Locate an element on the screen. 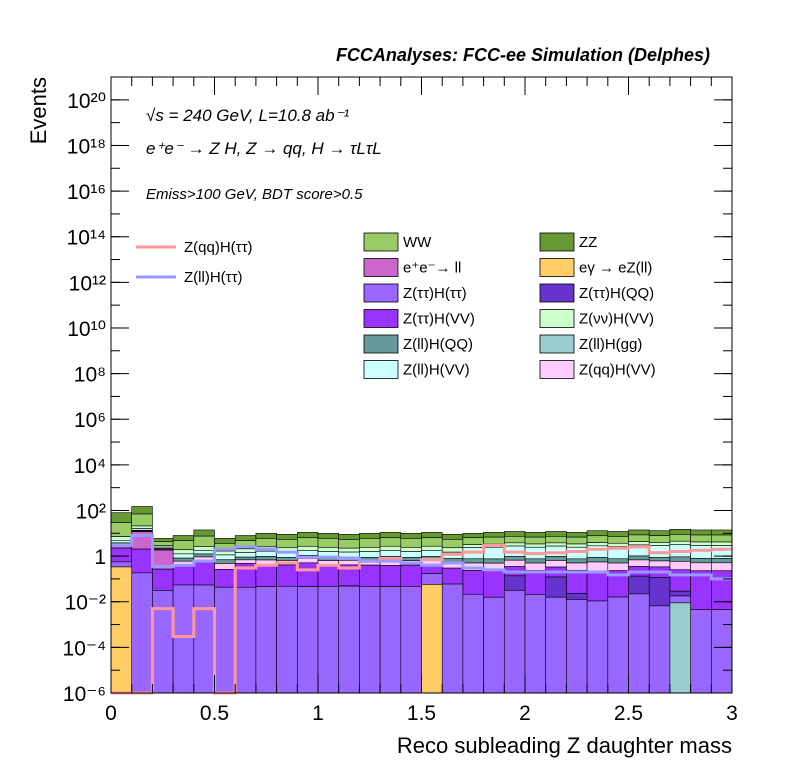 Image resolution: width=796 pixels, height=772 pixels. x-axis-label: Reco subleading Z daughter mass is located at coordinates (564, 745).